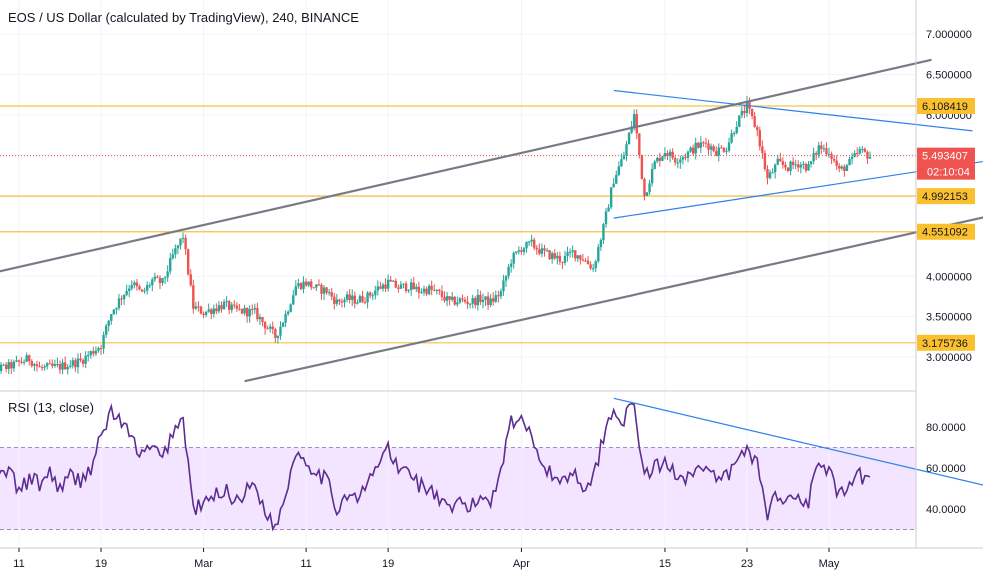 The width and height of the screenshot is (983, 579). I want to click on rsi-title: RSI (13, close), so click(51, 407).